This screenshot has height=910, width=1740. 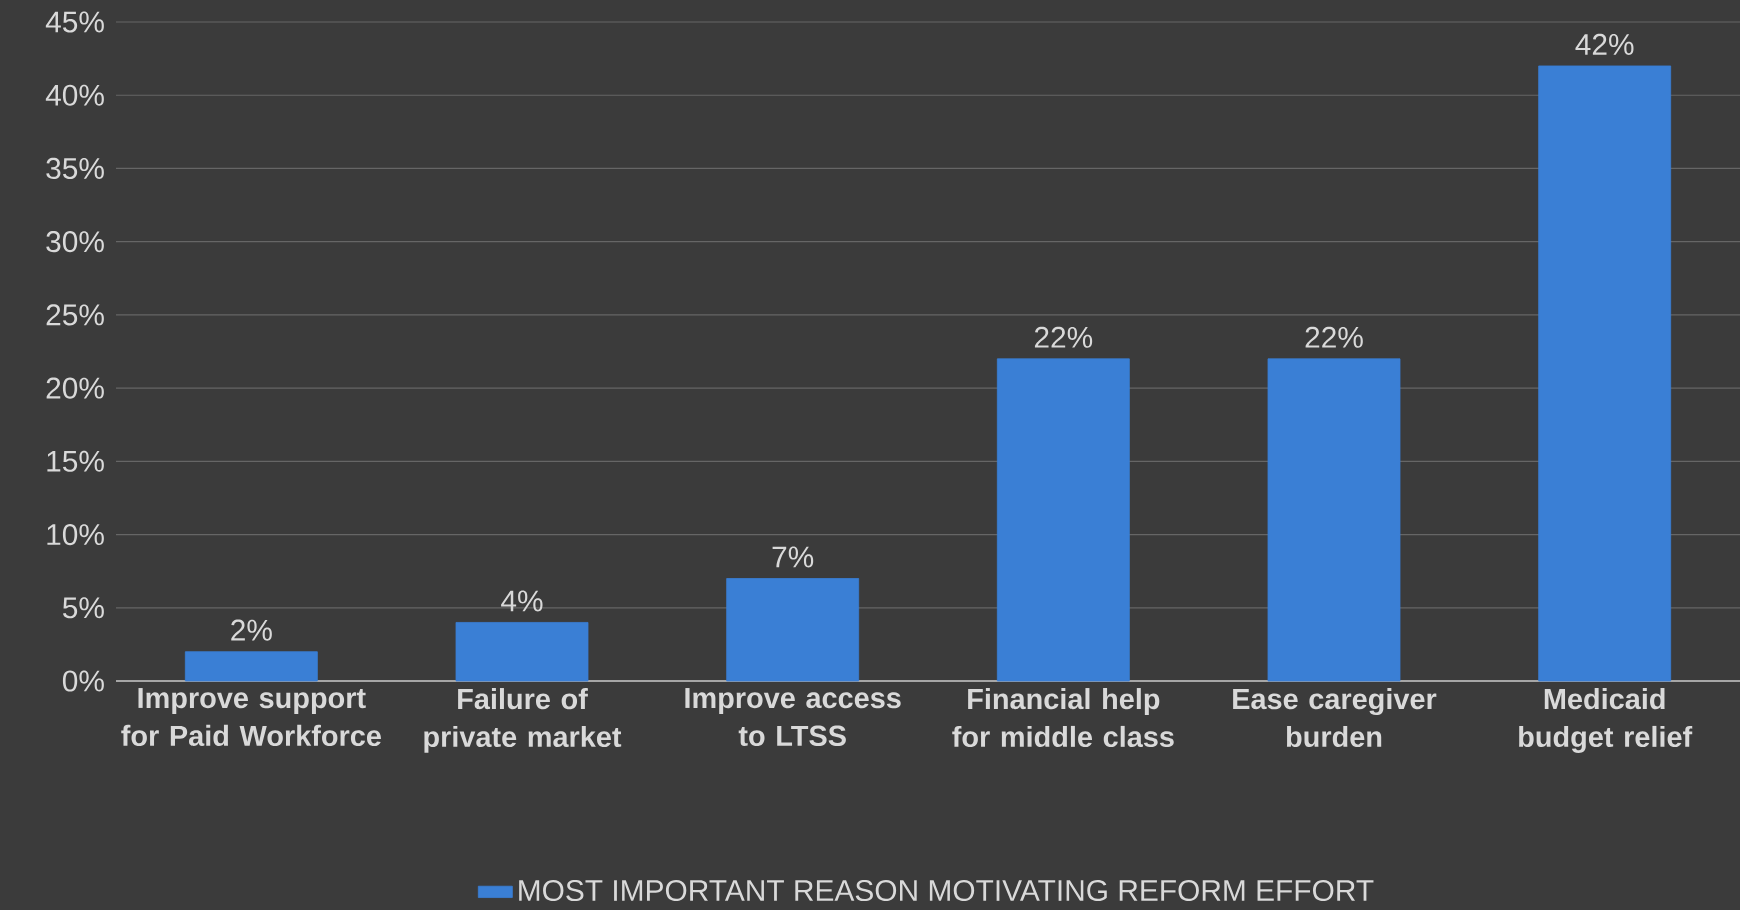 What do you see at coordinates (75, 315) in the screenshot?
I see `y-tick-label: 25%` at bounding box center [75, 315].